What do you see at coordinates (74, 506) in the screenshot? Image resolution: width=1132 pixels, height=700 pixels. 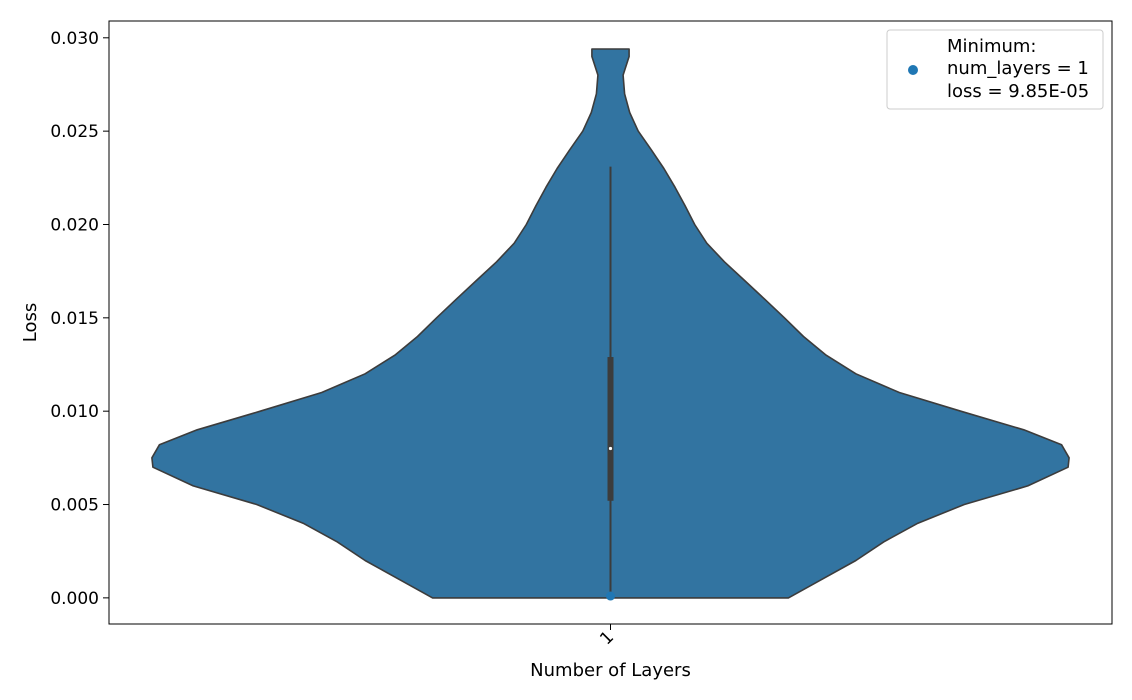 I see `y-tick-label: 0.005` at bounding box center [74, 506].